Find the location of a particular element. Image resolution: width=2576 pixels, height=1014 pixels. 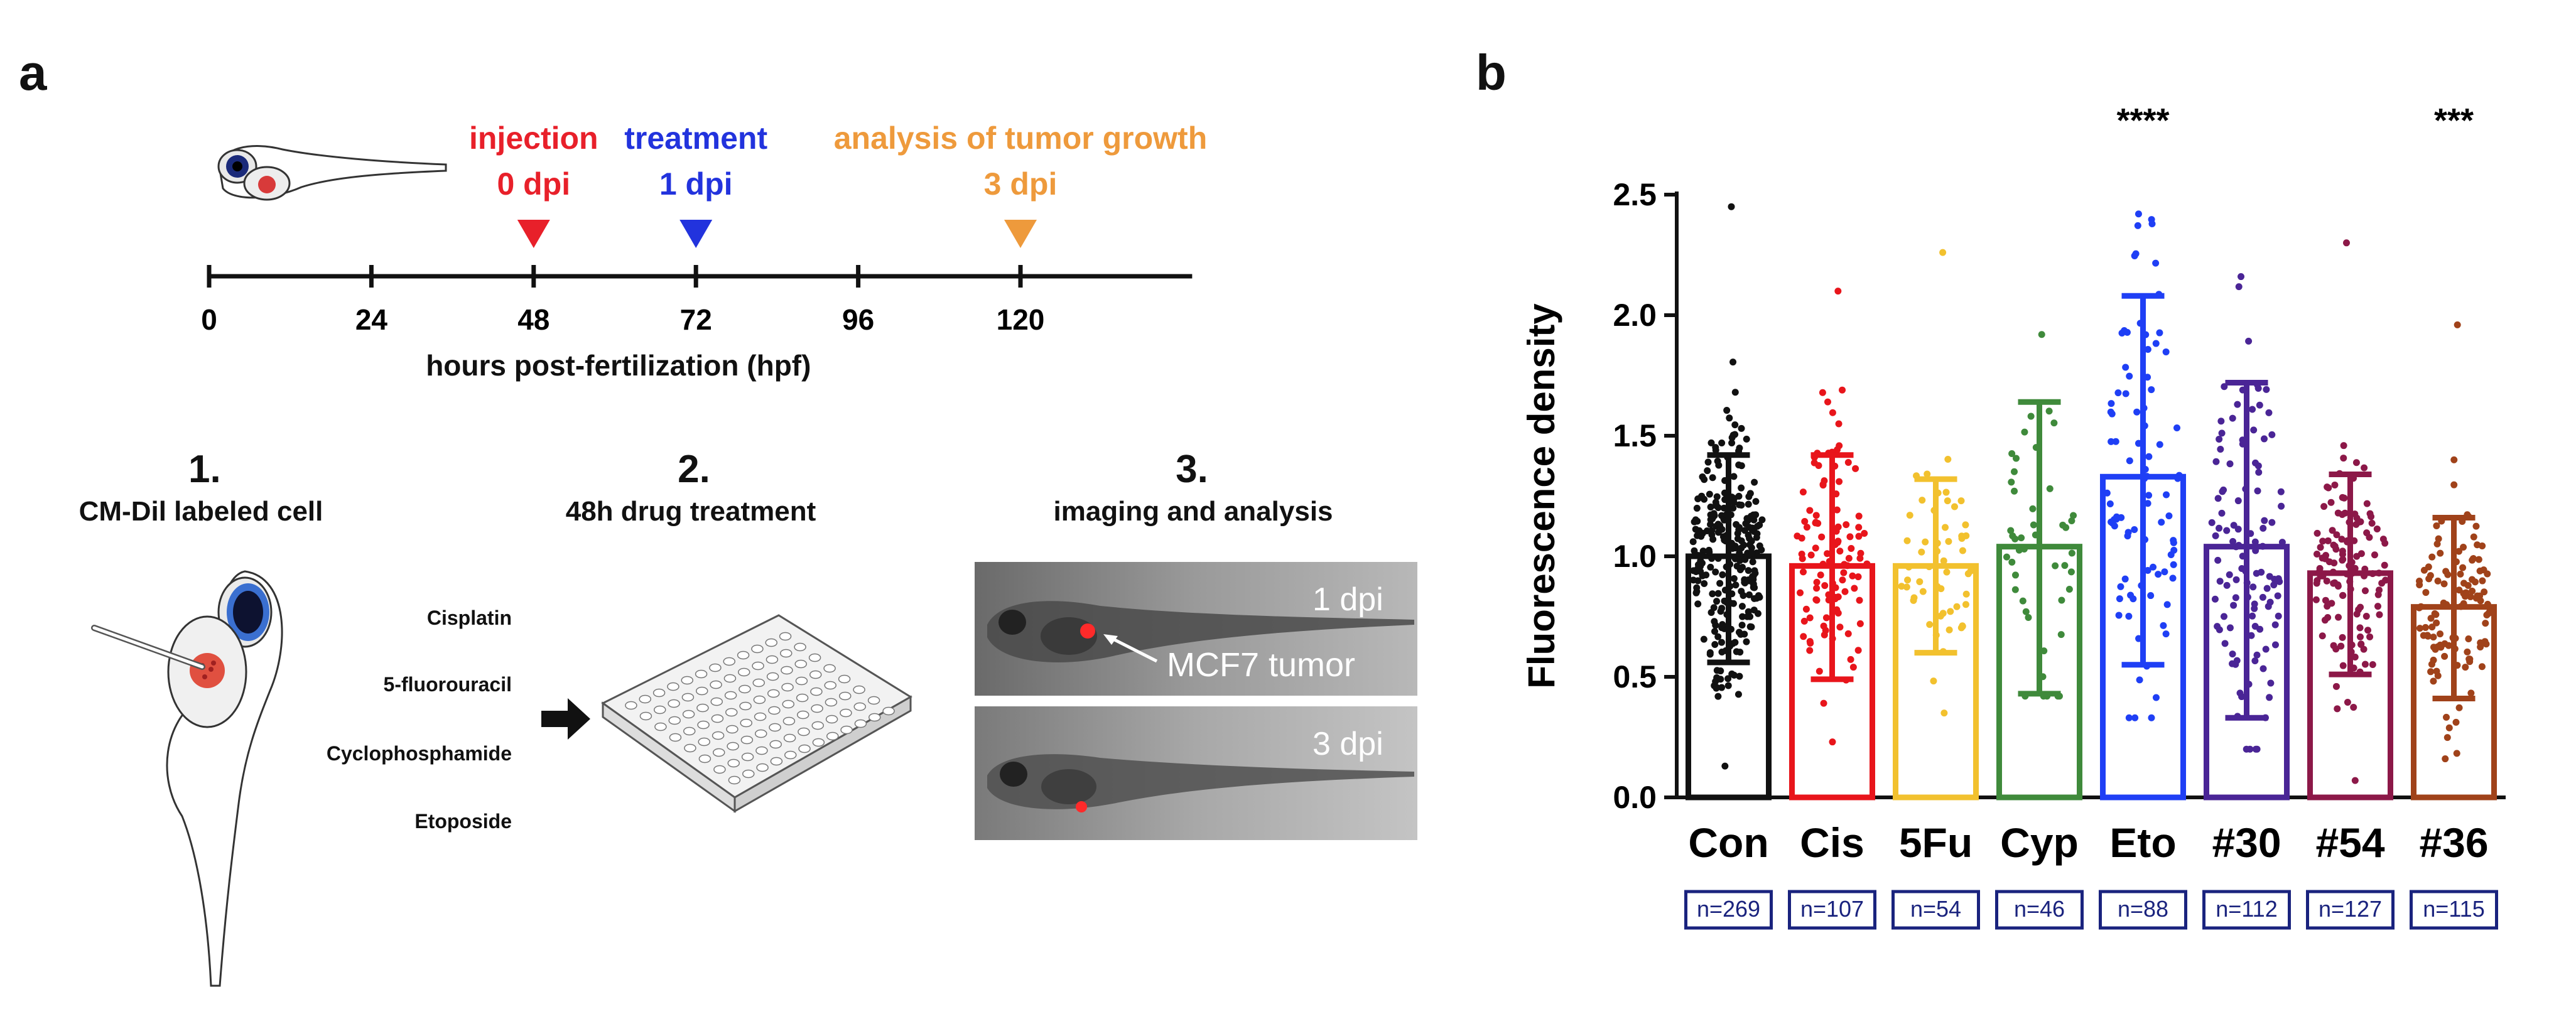

step-3-title: imaging and analysis is located at coordinates (1193, 511).